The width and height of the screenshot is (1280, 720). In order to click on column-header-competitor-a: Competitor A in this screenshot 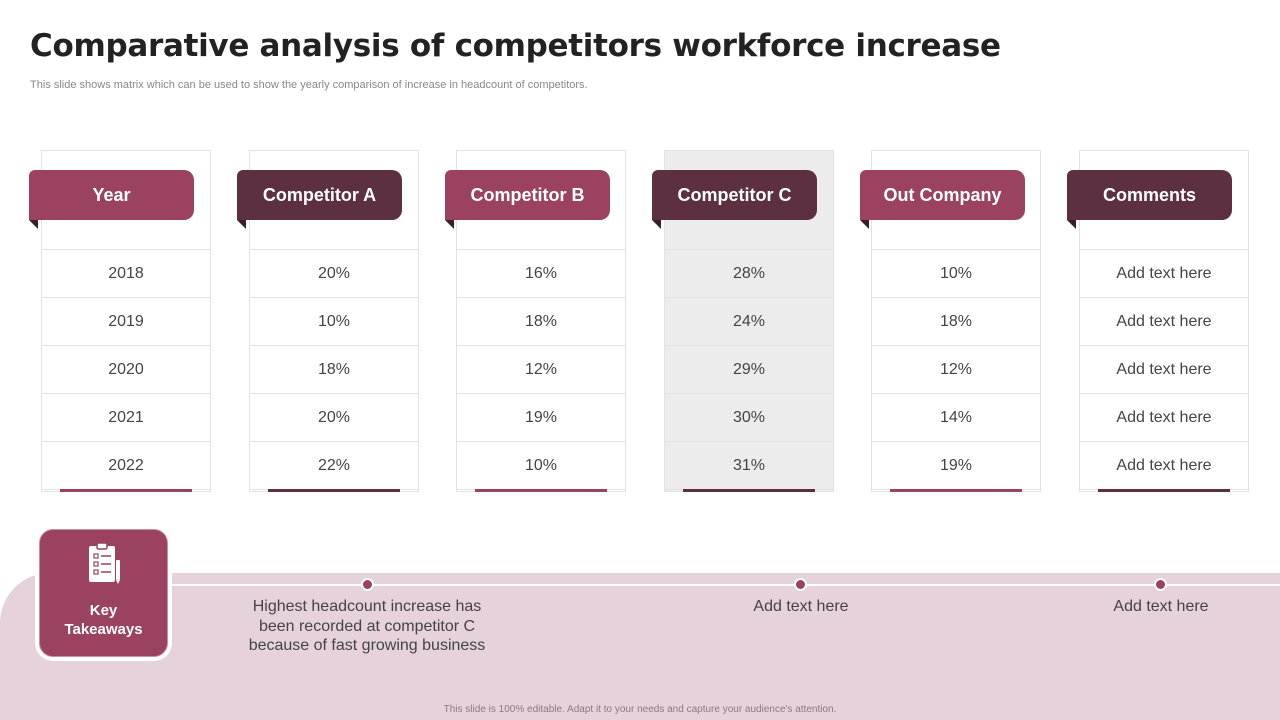, I will do `click(319, 199)`.